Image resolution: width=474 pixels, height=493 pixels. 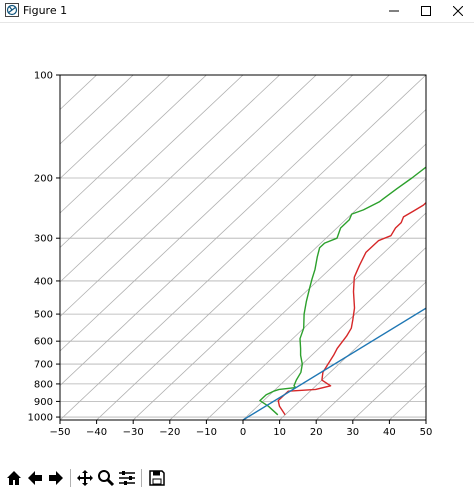 I want to click on x-tick-label: 20, so click(x=316, y=432).